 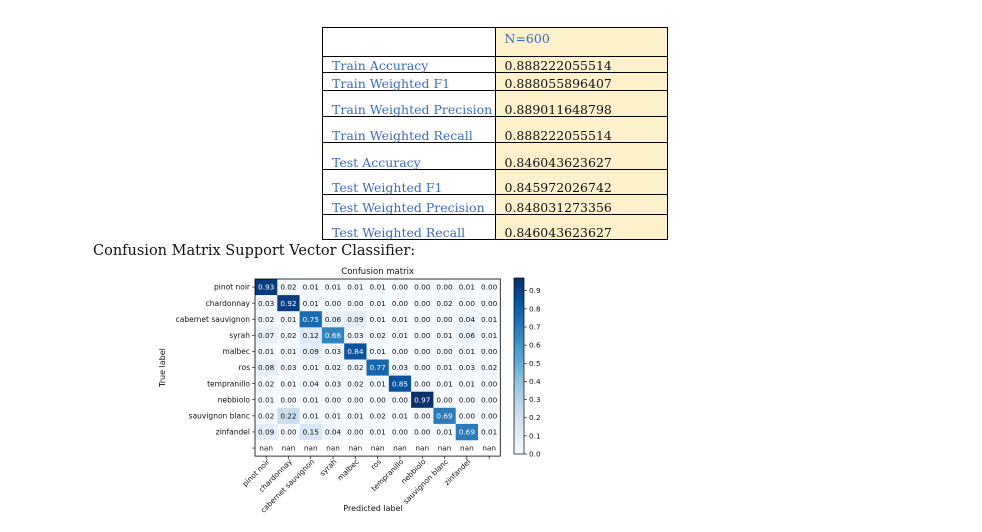 I want to click on chart-title: Confusion matrix, so click(x=377, y=272).